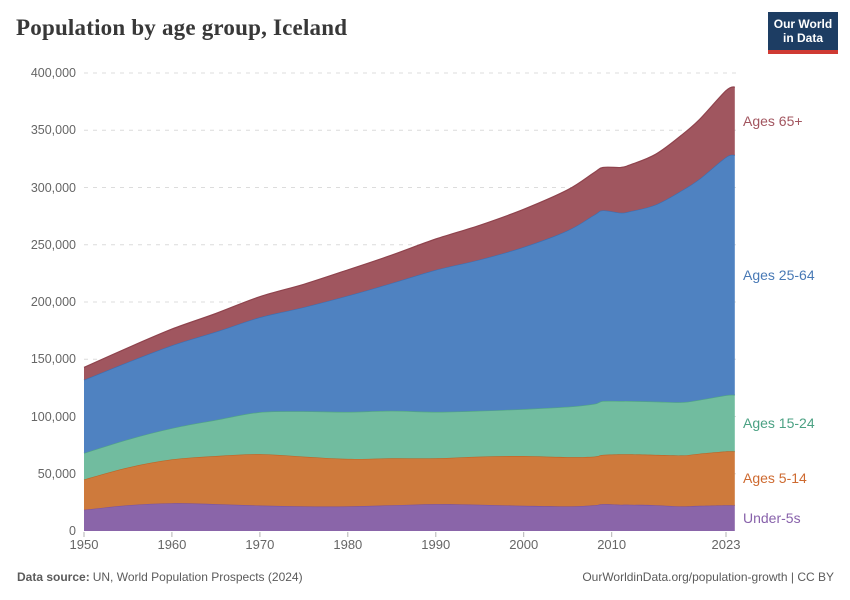  Describe the element at coordinates (802, 38) in the screenshot. I see `owid-logo-line2: in Data` at that location.